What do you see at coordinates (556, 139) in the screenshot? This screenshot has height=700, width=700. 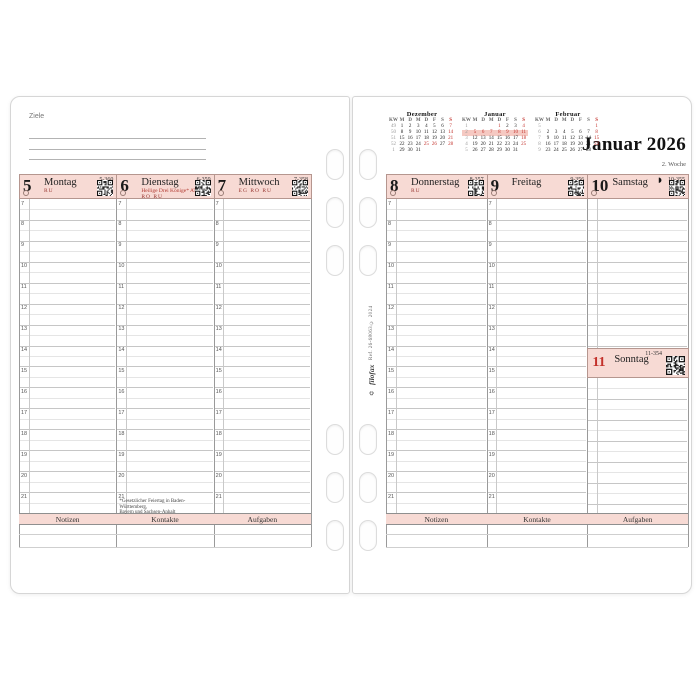 I see `mini-calendar-day: 10` at bounding box center [556, 139].